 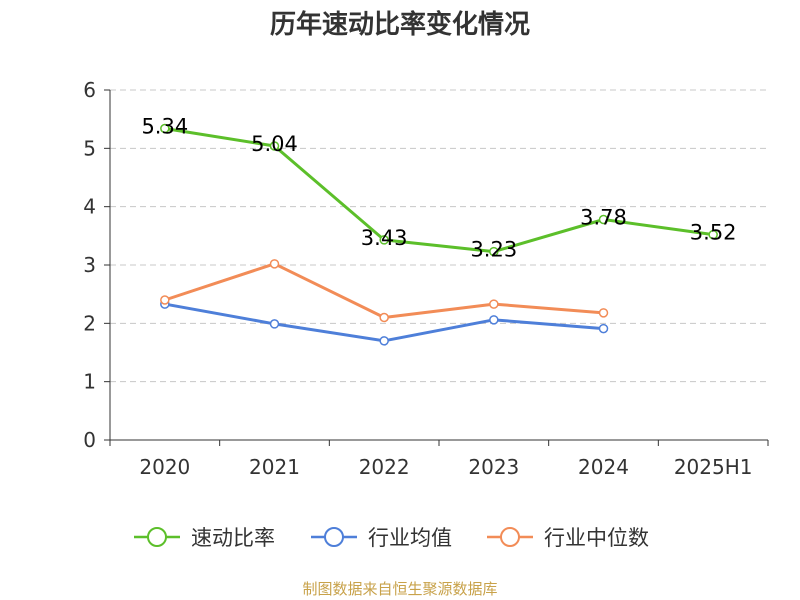 I want to click on data-label: 5.34, so click(x=164, y=127).